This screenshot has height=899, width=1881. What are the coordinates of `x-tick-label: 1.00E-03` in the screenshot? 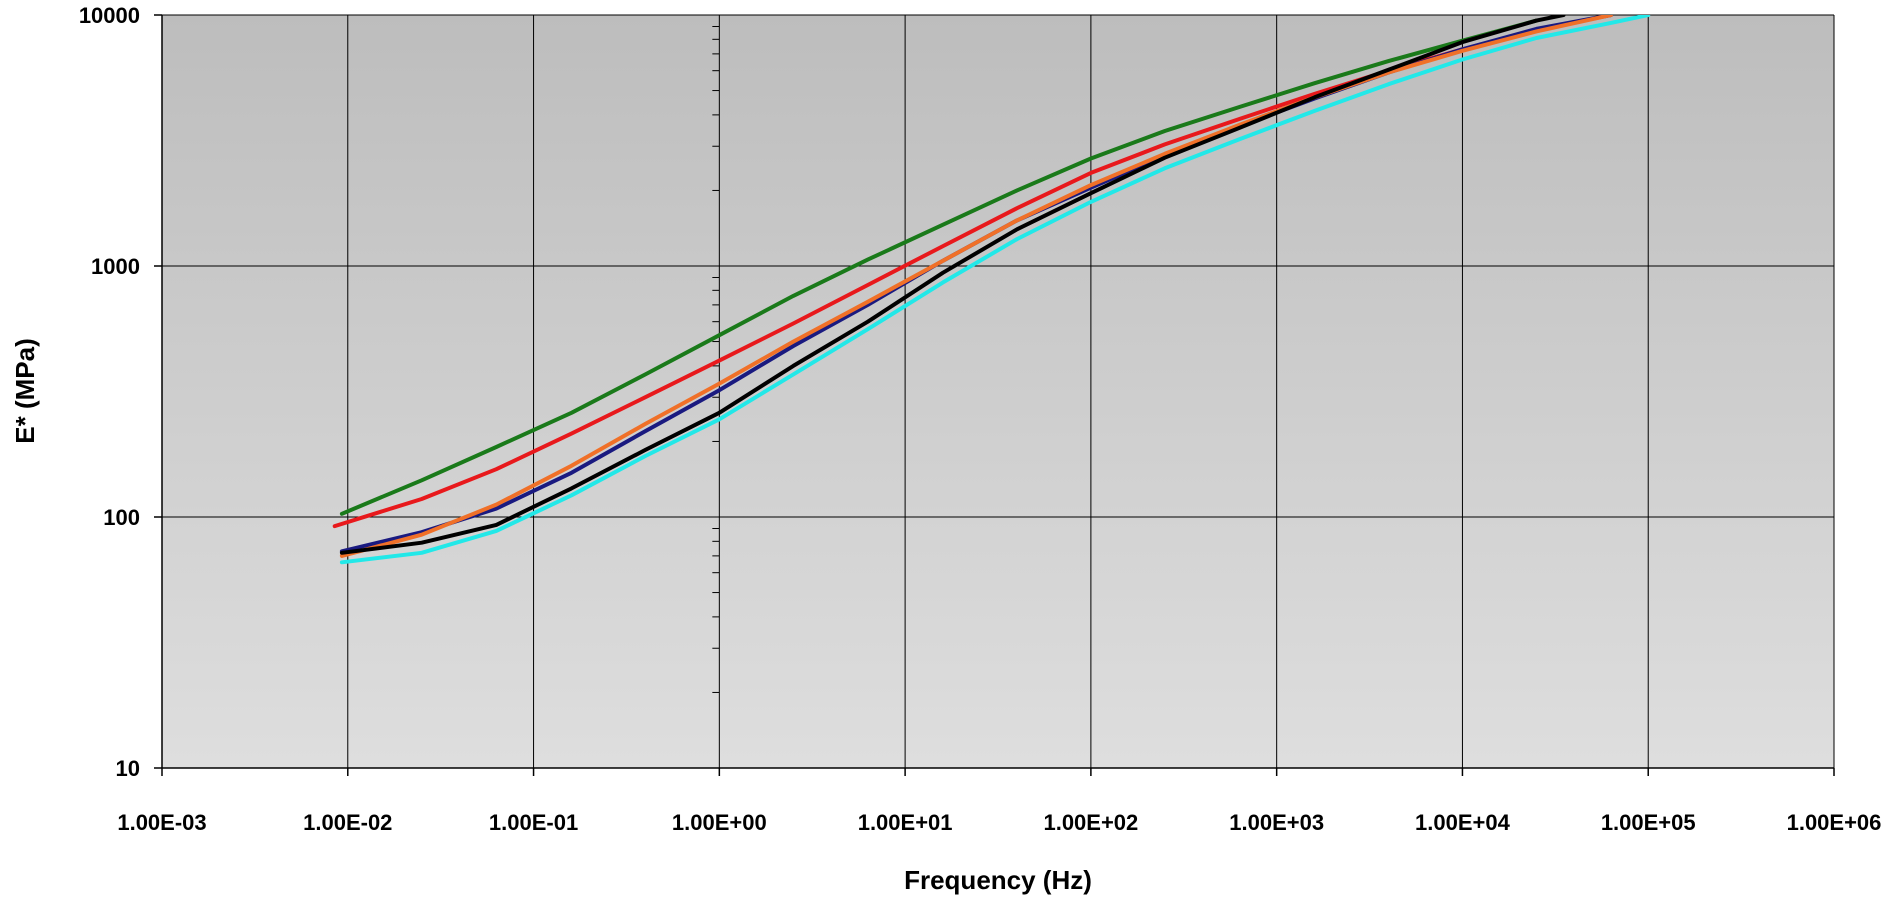 It's located at (161, 822).